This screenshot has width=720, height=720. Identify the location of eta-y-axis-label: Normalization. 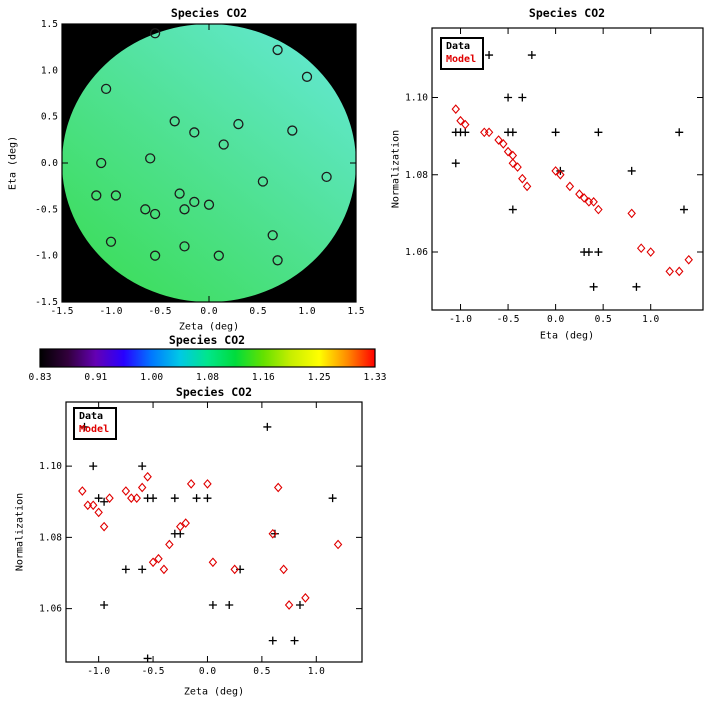
(396, 169).